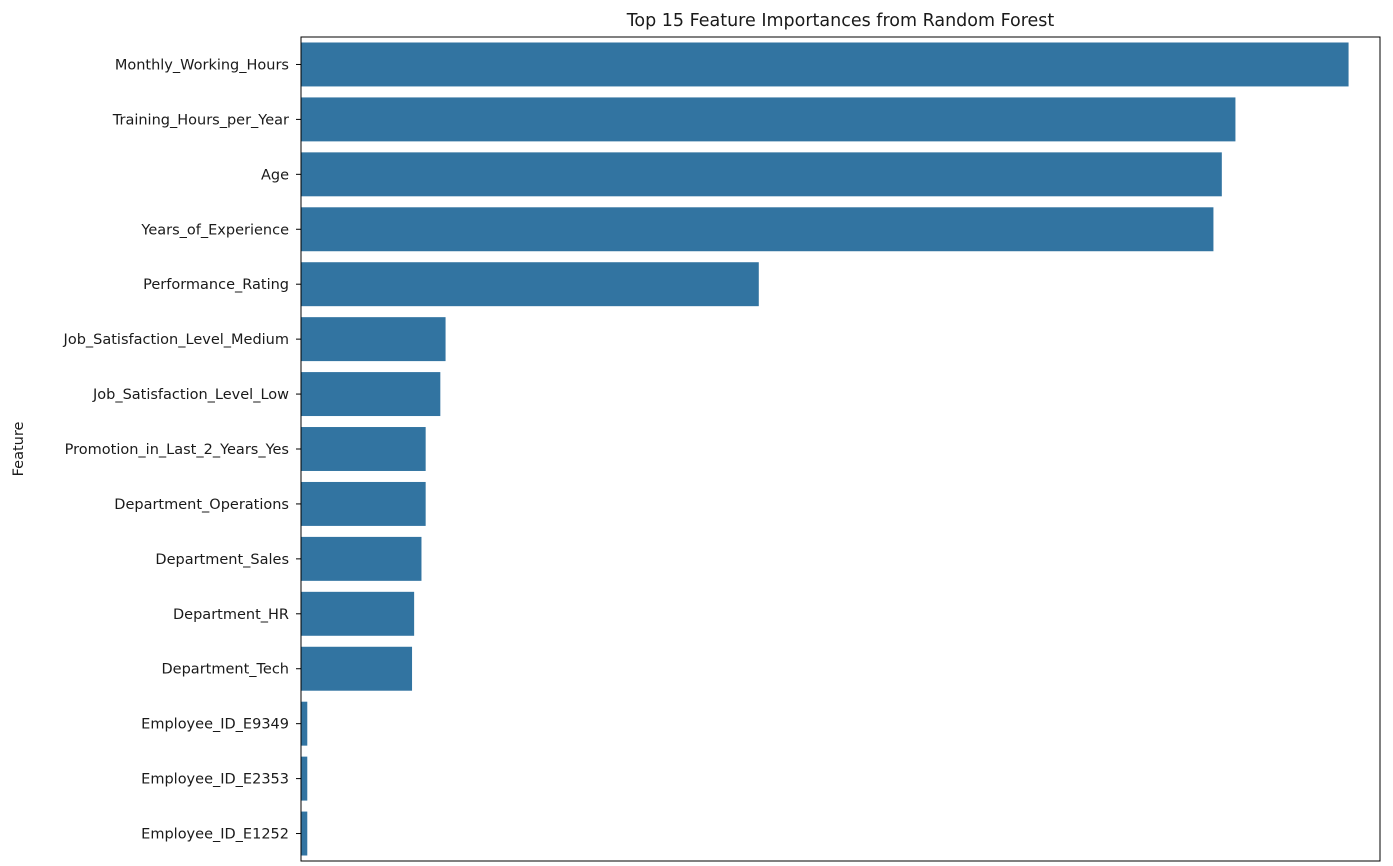 This screenshot has height=866, width=1393. What do you see at coordinates (357, 668) in the screenshot?
I see `bar-Department_Tech` at bounding box center [357, 668].